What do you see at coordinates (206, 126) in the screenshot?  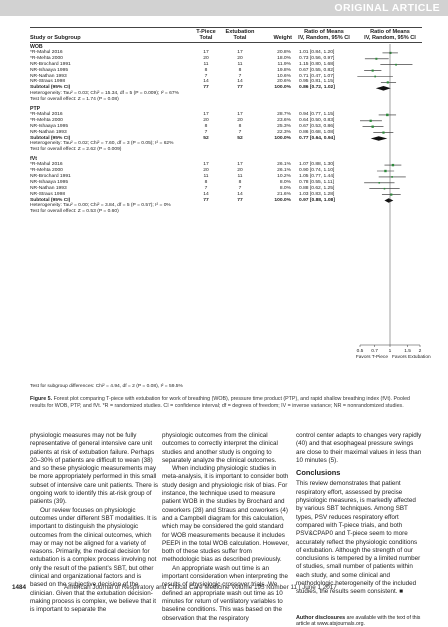 I see `tpiece-total: 8` at bounding box center [206, 126].